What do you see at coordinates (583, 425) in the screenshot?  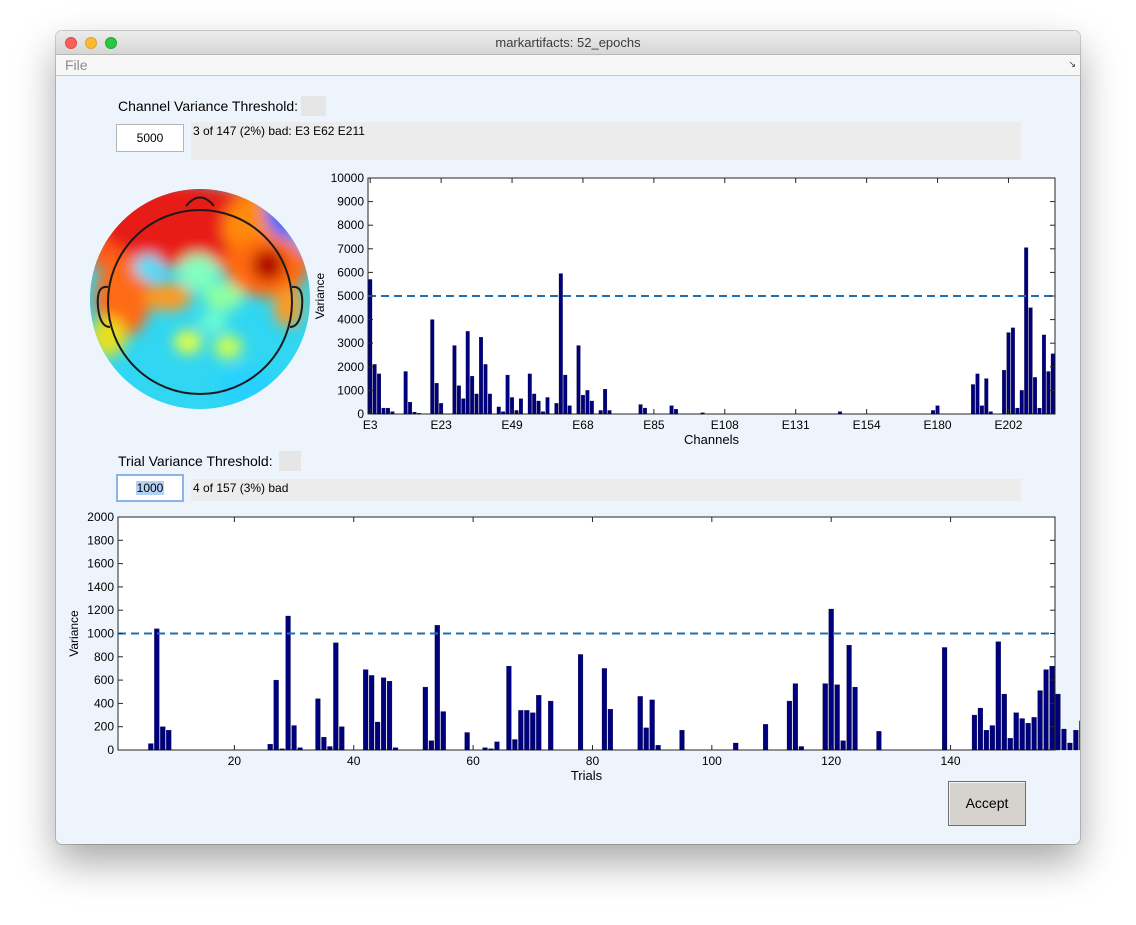 I see `channel-x-tick-label: E68` at bounding box center [583, 425].